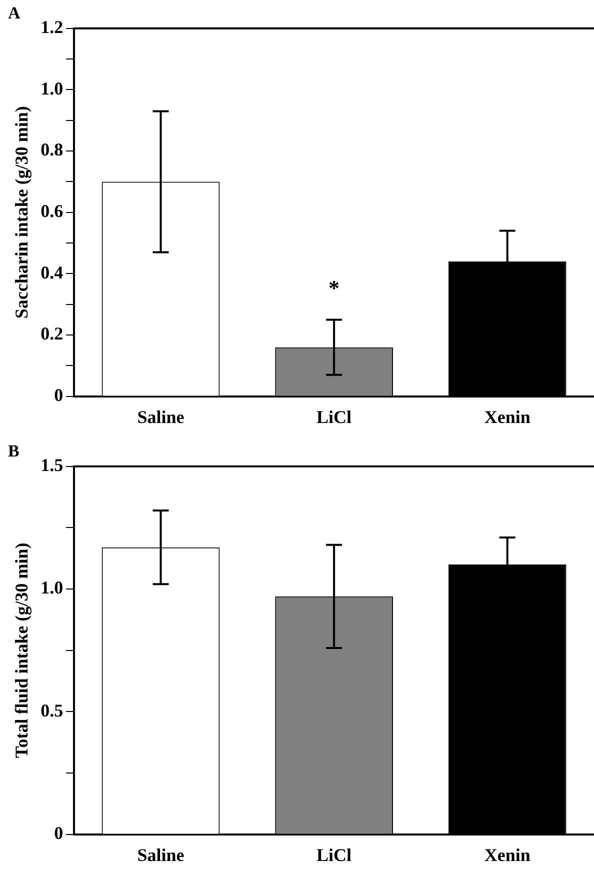  What do you see at coordinates (14, 13) in the screenshot?
I see `chart-title: A` at bounding box center [14, 13].